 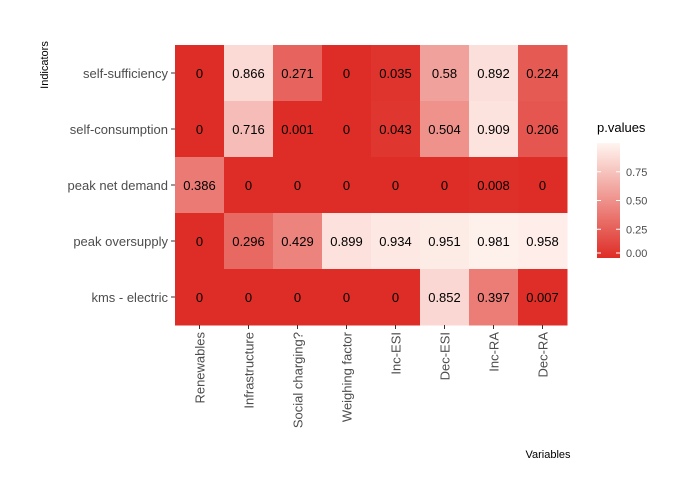 I want to click on legend-tick-label: 0.00, so click(x=636, y=254).